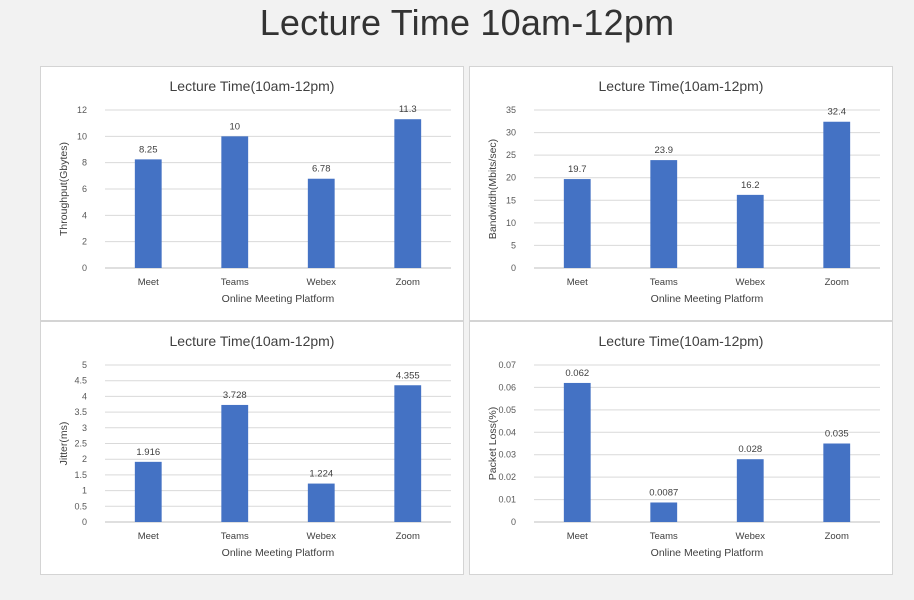 The width and height of the screenshot is (914, 600). I want to click on y-tick-label: 30, so click(511, 133).